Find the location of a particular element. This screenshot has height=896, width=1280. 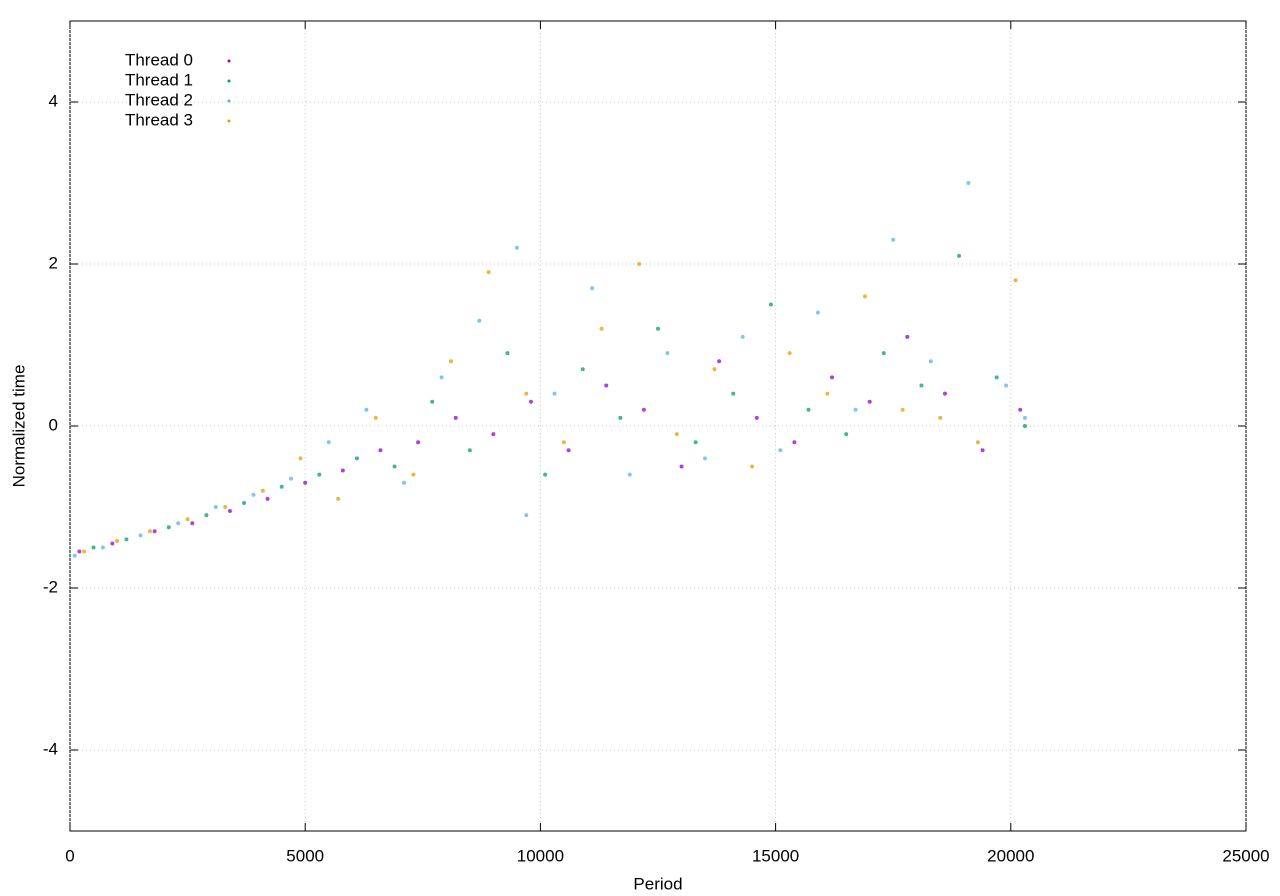

legend-label: Thread 0 is located at coordinates (159, 59).